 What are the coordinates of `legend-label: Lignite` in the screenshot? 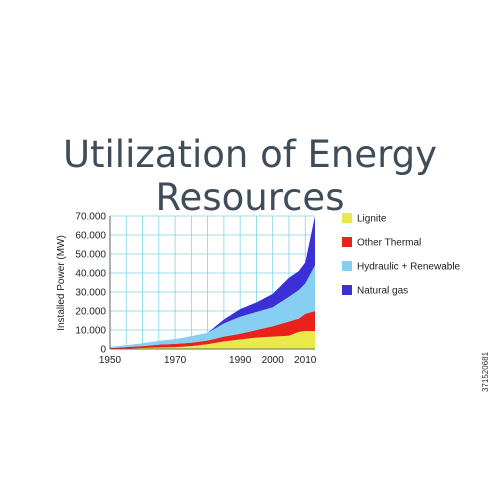 It's located at (372, 219).